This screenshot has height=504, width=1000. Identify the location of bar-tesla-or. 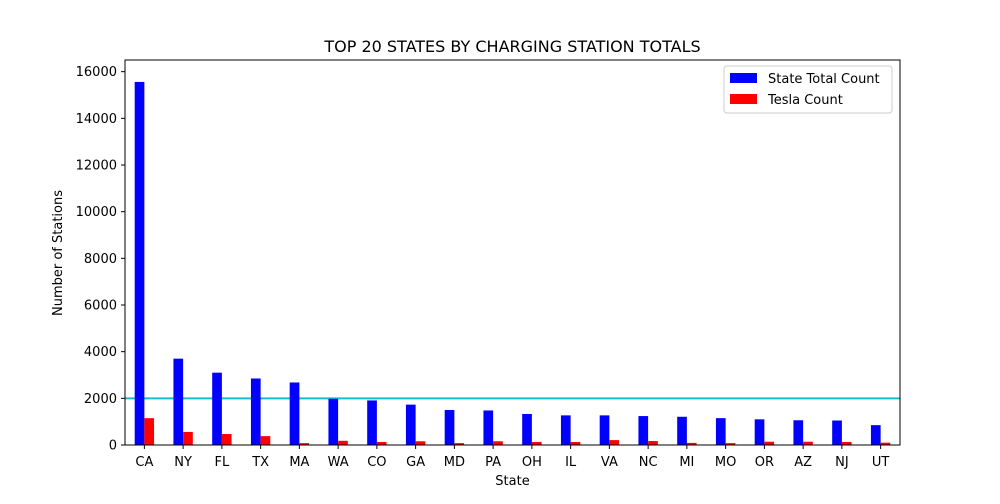
(769, 443).